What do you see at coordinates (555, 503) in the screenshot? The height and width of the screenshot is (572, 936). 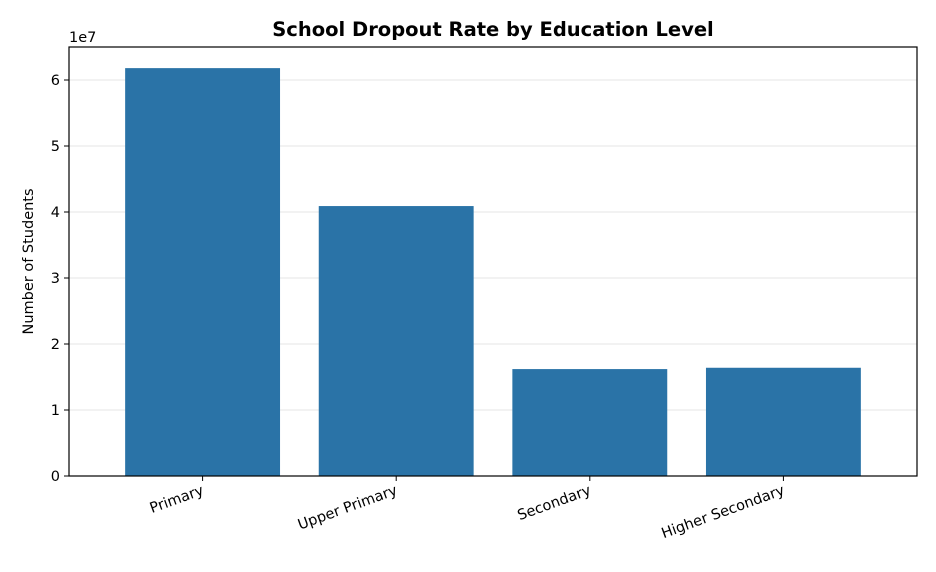 I see `x-tick-label: Secondary` at bounding box center [555, 503].